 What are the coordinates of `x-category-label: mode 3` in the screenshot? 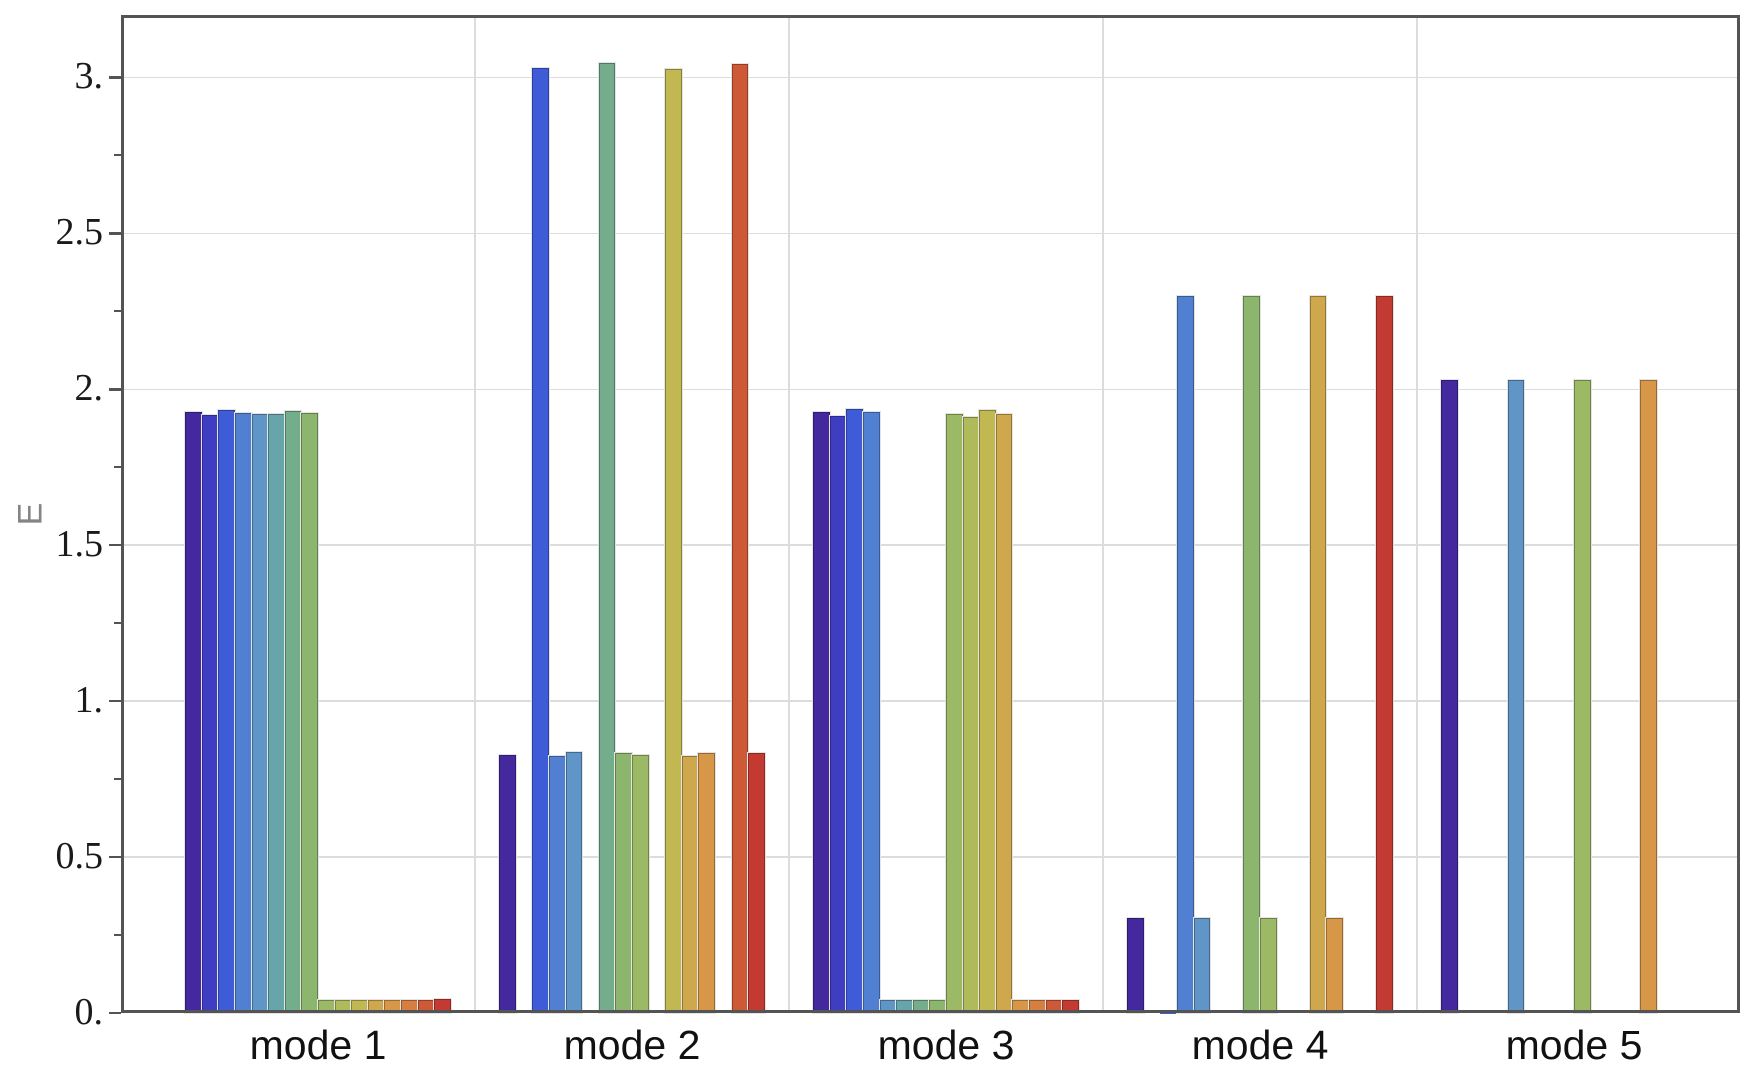 It's located at (946, 1045).